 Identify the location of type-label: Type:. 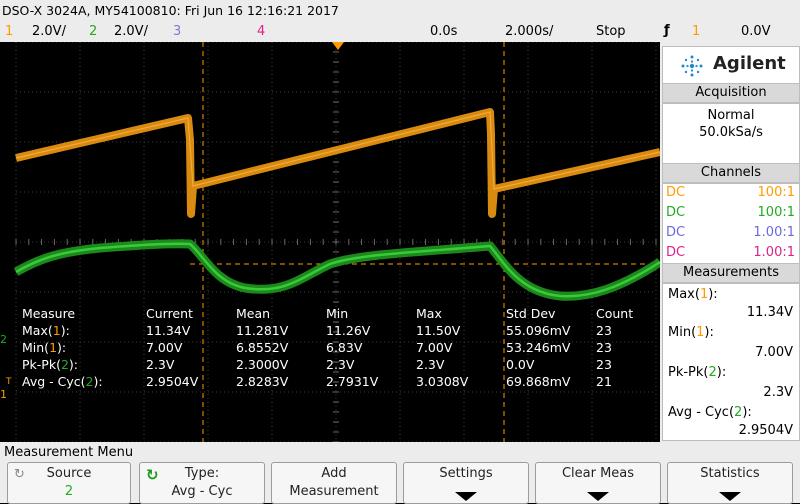
(202, 473).